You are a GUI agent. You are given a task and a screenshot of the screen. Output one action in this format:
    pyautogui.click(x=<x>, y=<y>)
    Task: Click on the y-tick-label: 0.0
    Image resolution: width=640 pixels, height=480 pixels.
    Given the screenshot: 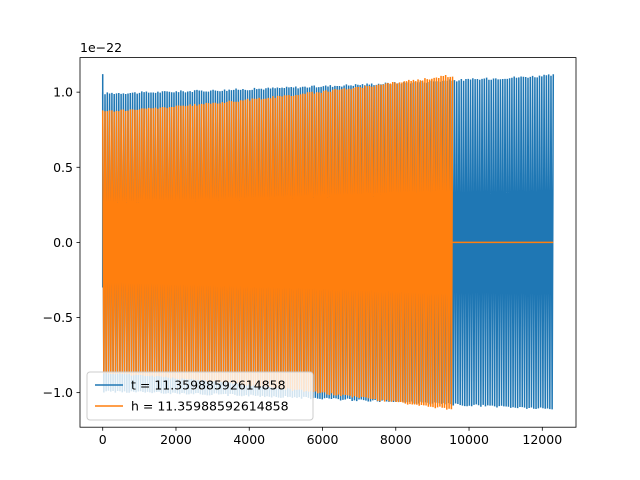 What is the action you would take?
    pyautogui.click(x=63, y=242)
    